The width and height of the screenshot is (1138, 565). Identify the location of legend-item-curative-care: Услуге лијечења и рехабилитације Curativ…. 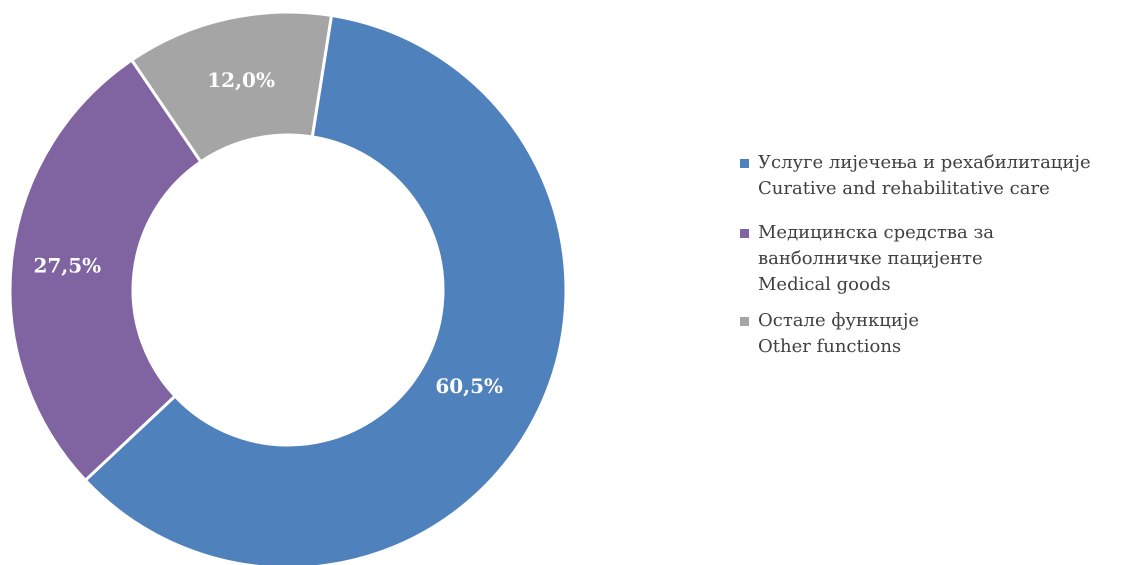
(937, 176).